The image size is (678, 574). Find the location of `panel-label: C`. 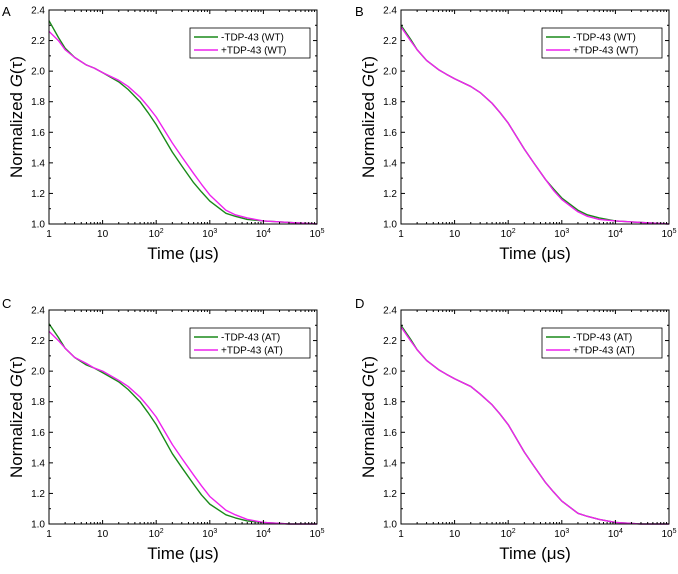

panel-label: C is located at coordinates (6, 303).